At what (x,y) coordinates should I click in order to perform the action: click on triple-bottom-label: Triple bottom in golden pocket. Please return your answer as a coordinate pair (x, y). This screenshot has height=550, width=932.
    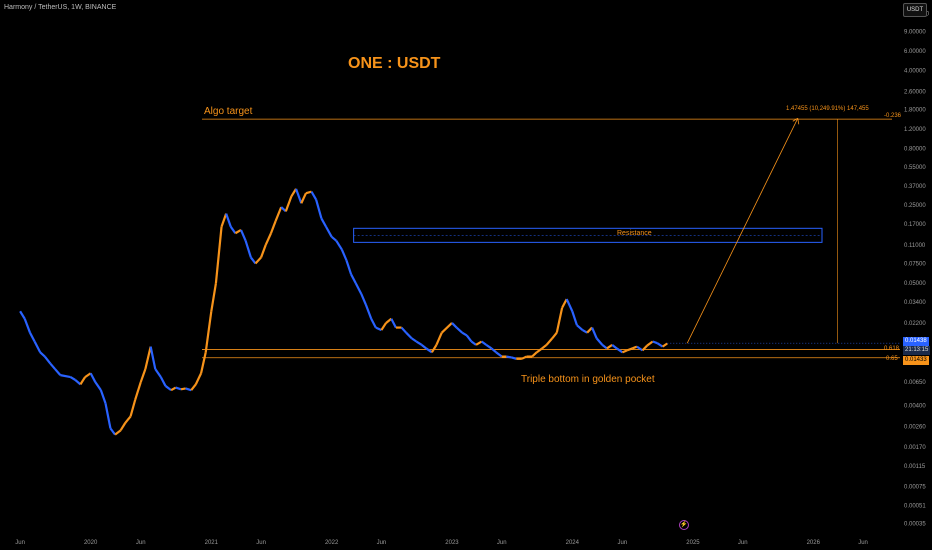
    Looking at the image, I should click on (588, 379).